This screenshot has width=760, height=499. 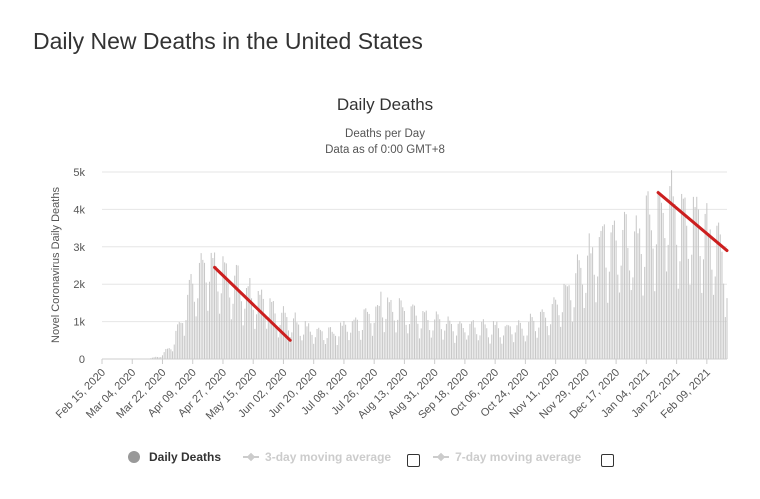 What do you see at coordinates (507, 457) in the screenshot?
I see `legend-item-7-day-average: 7-day moving average` at bounding box center [507, 457].